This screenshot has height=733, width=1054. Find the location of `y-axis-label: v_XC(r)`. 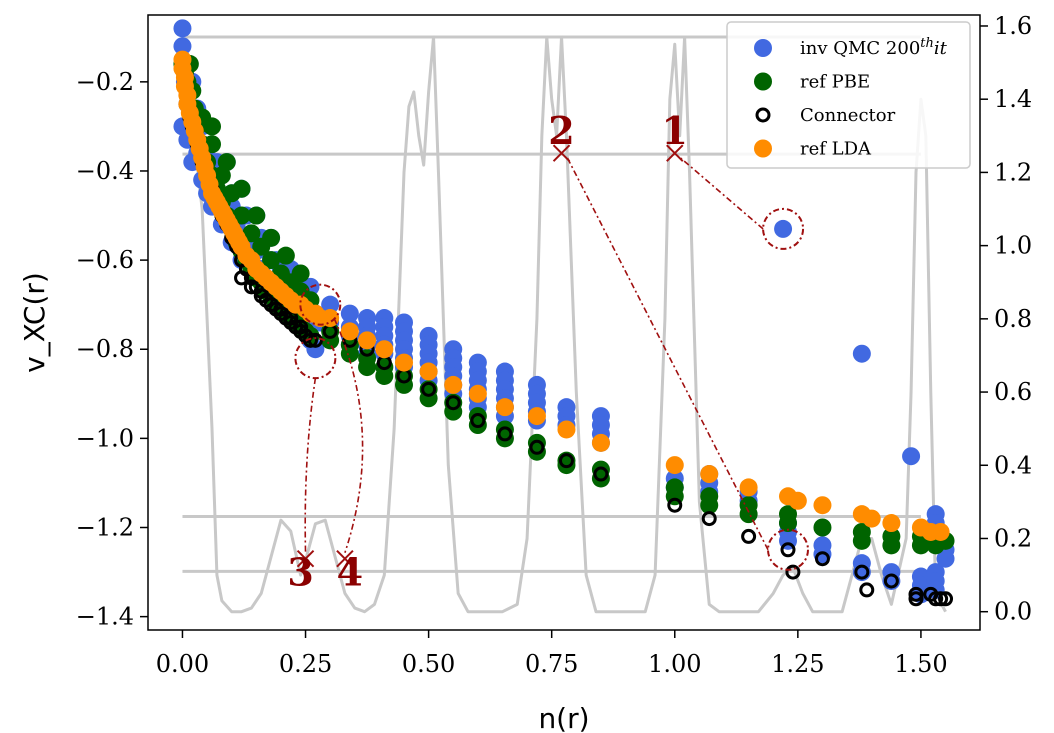

y-axis-label: v_XC(r) is located at coordinates (34, 322).